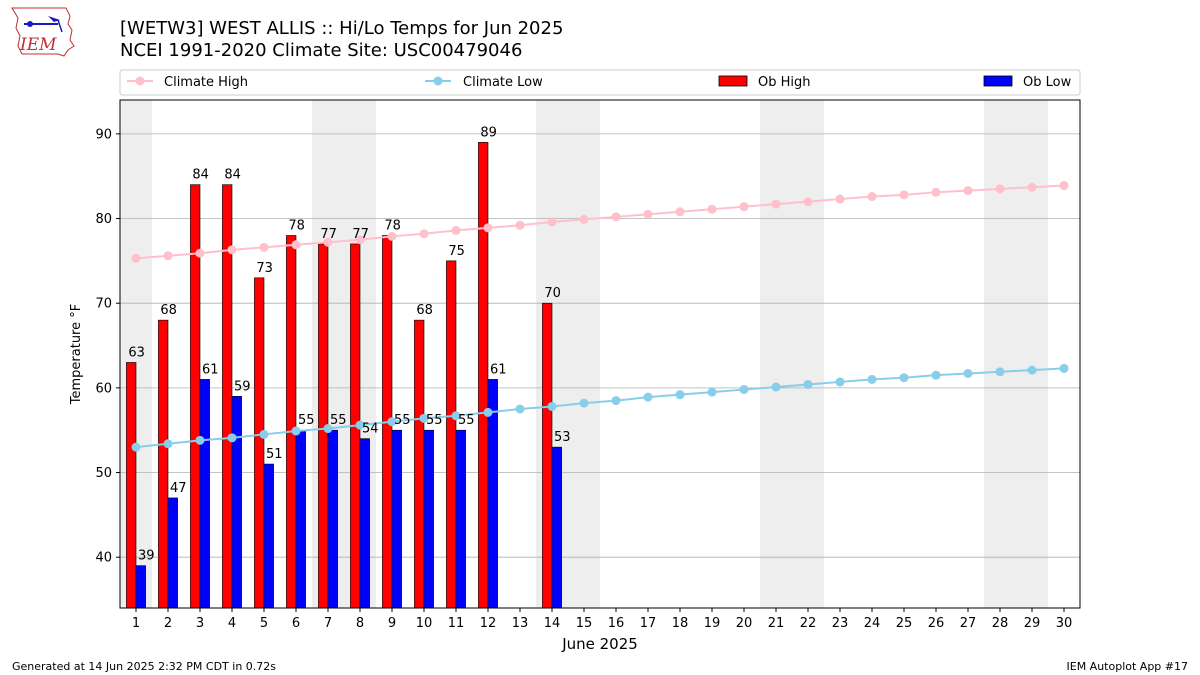  I want to click on ob-low-label: 51, so click(274, 454).